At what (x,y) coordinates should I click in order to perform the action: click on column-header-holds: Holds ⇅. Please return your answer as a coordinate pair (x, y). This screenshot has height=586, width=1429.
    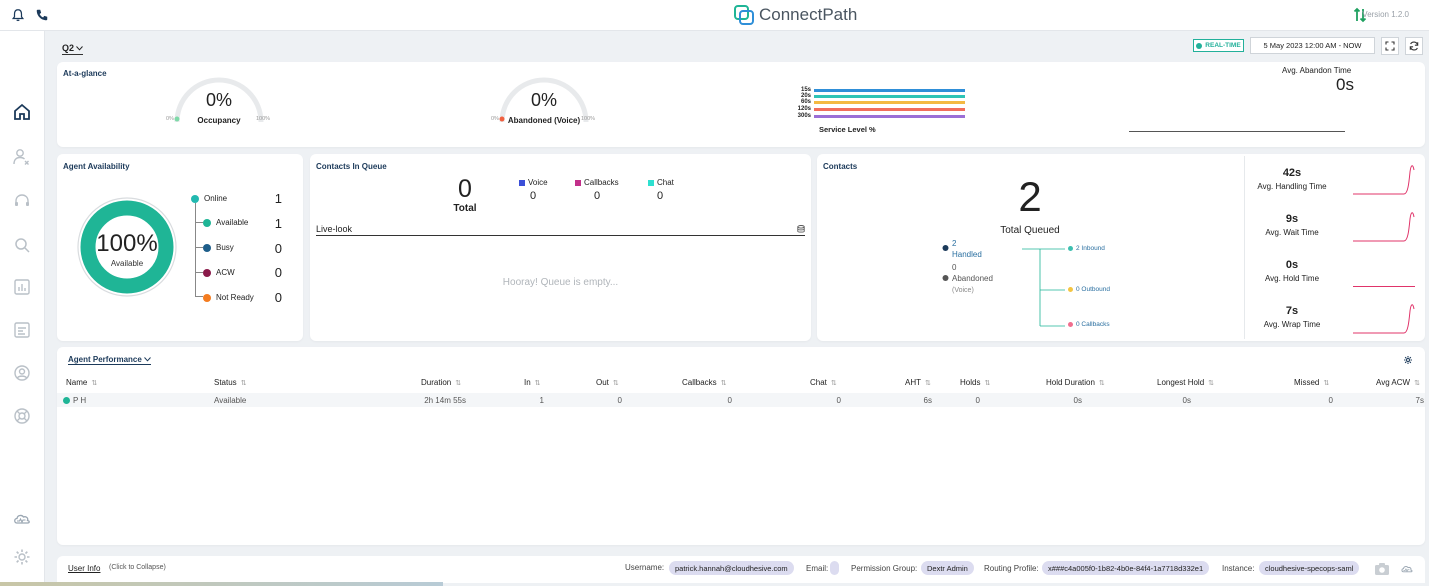
    Looking at the image, I should click on (975, 382).